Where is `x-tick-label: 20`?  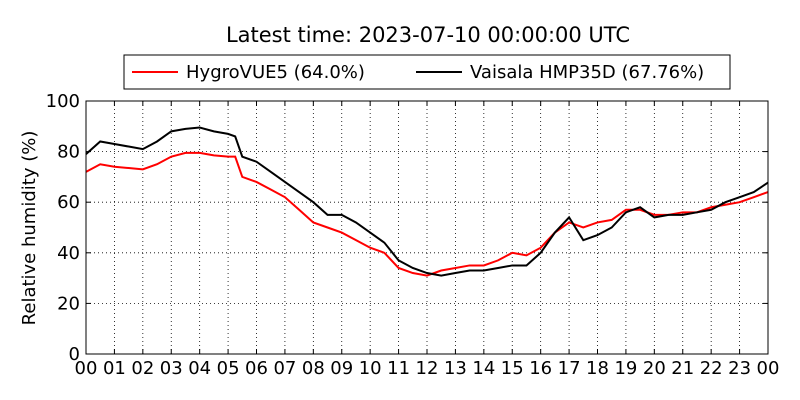
x-tick-label: 20 is located at coordinates (654, 368).